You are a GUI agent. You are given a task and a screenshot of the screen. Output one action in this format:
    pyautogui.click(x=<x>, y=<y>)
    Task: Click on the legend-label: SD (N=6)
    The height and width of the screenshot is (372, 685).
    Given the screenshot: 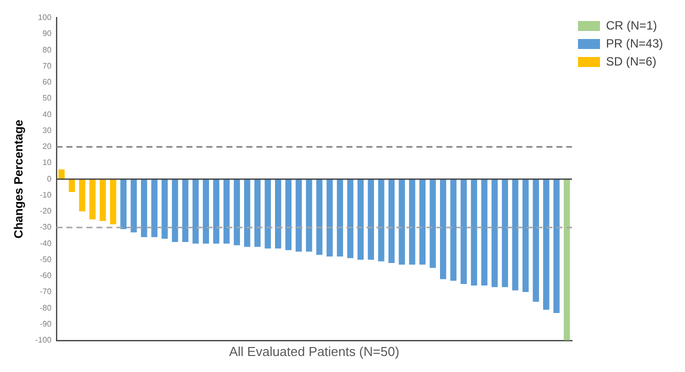 What is the action you would take?
    pyautogui.click(x=631, y=61)
    